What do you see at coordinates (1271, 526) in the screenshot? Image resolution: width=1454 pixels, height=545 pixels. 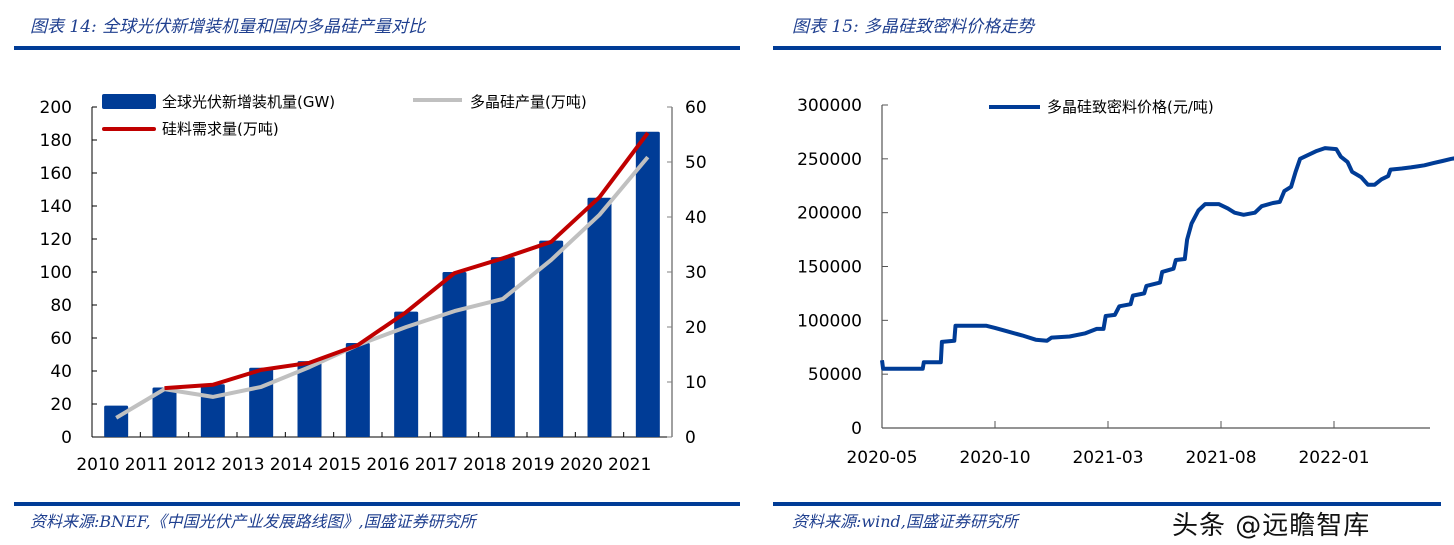 I see `watermark: 头条 @远瞻智库` at bounding box center [1271, 526].